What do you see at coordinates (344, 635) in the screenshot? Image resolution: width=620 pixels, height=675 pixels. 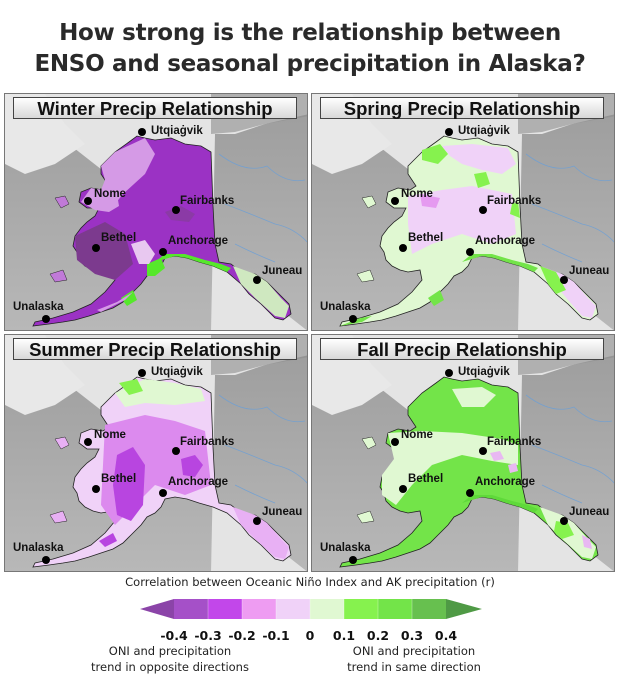 I see `colorbar-tick-label: 0.1` at bounding box center [344, 635].